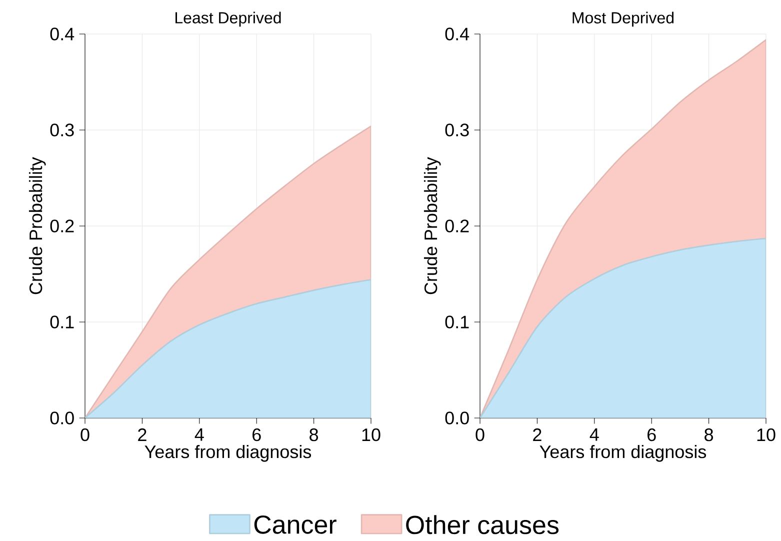 This screenshot has width=781, height=541. I want to click on chart-title: Least Deprived, so click(228, 19).